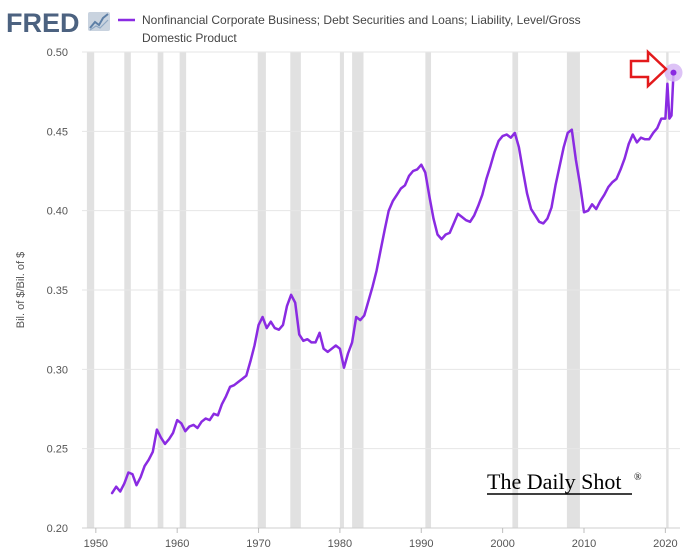 Image resolution: width=693 pixels, height=558 pixels. Describe the element at coordinates (57, 370) in the screenshot. I see `y-tick-label: 0.30` at that location.